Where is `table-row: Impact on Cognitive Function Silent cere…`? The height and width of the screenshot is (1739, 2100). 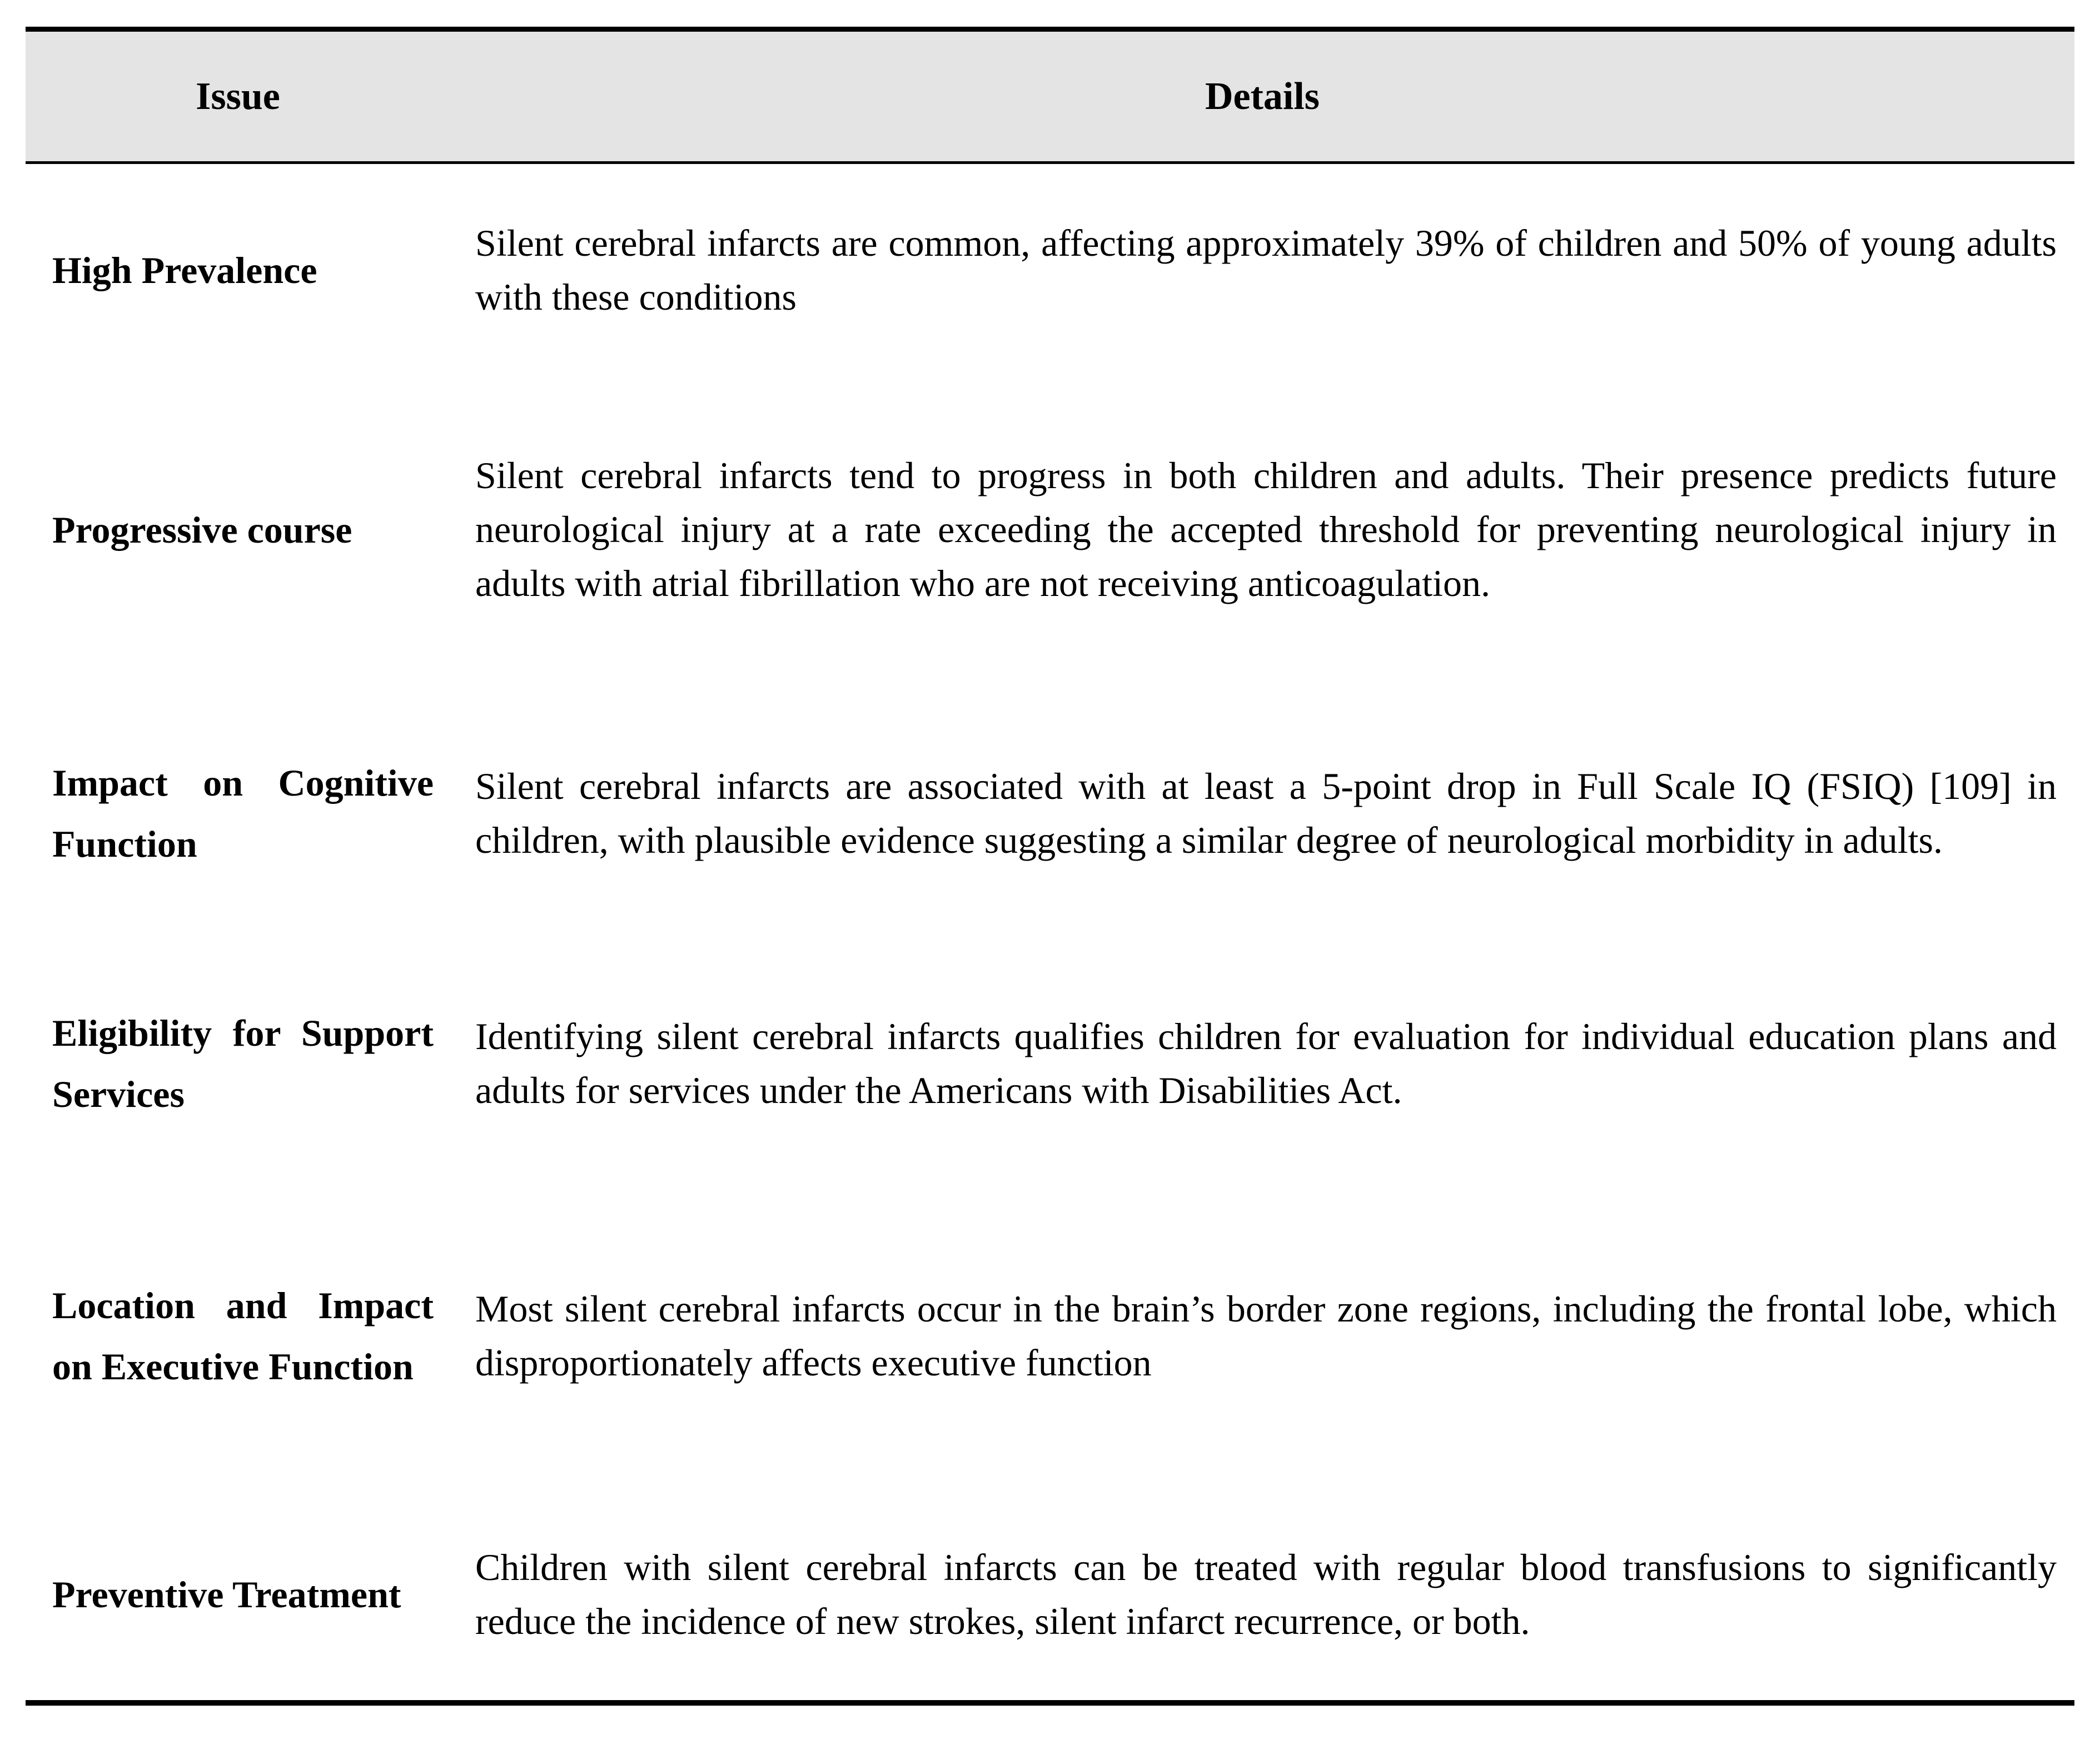 table-row: Impact on Cognitive Function Silent cere… is located at coordinates (1050, 813).